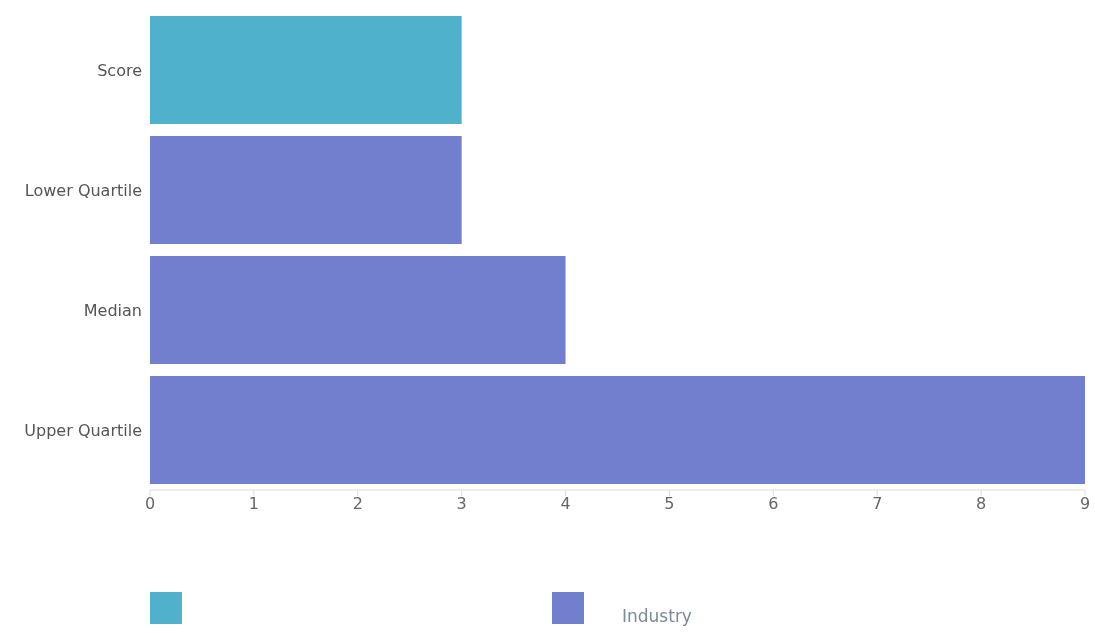  What do you see at coordinates (773, 504) in the screenshot?
I see `x-tick-label: 6` at bounding box center [773, 504].